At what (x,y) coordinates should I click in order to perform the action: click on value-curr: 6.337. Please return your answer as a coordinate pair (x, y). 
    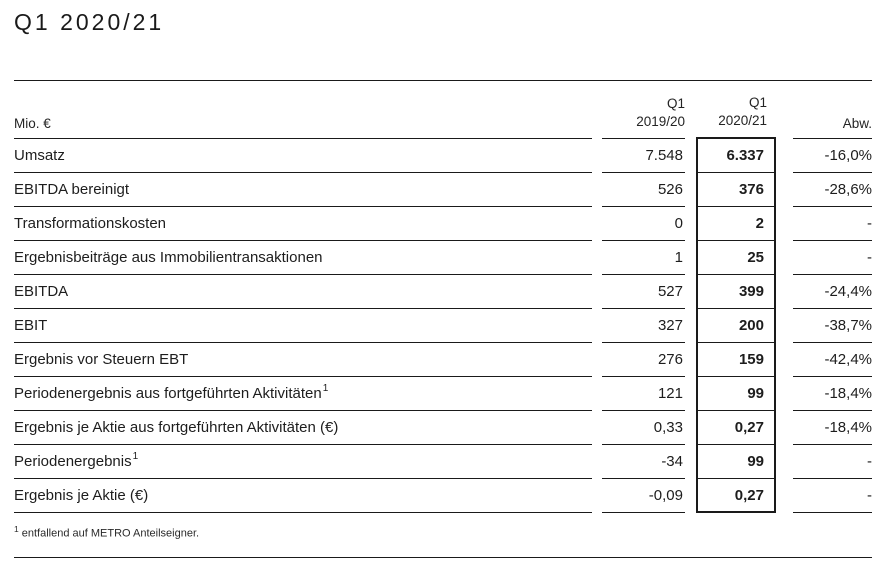
    Looking at the image, I should click on (736, 156).